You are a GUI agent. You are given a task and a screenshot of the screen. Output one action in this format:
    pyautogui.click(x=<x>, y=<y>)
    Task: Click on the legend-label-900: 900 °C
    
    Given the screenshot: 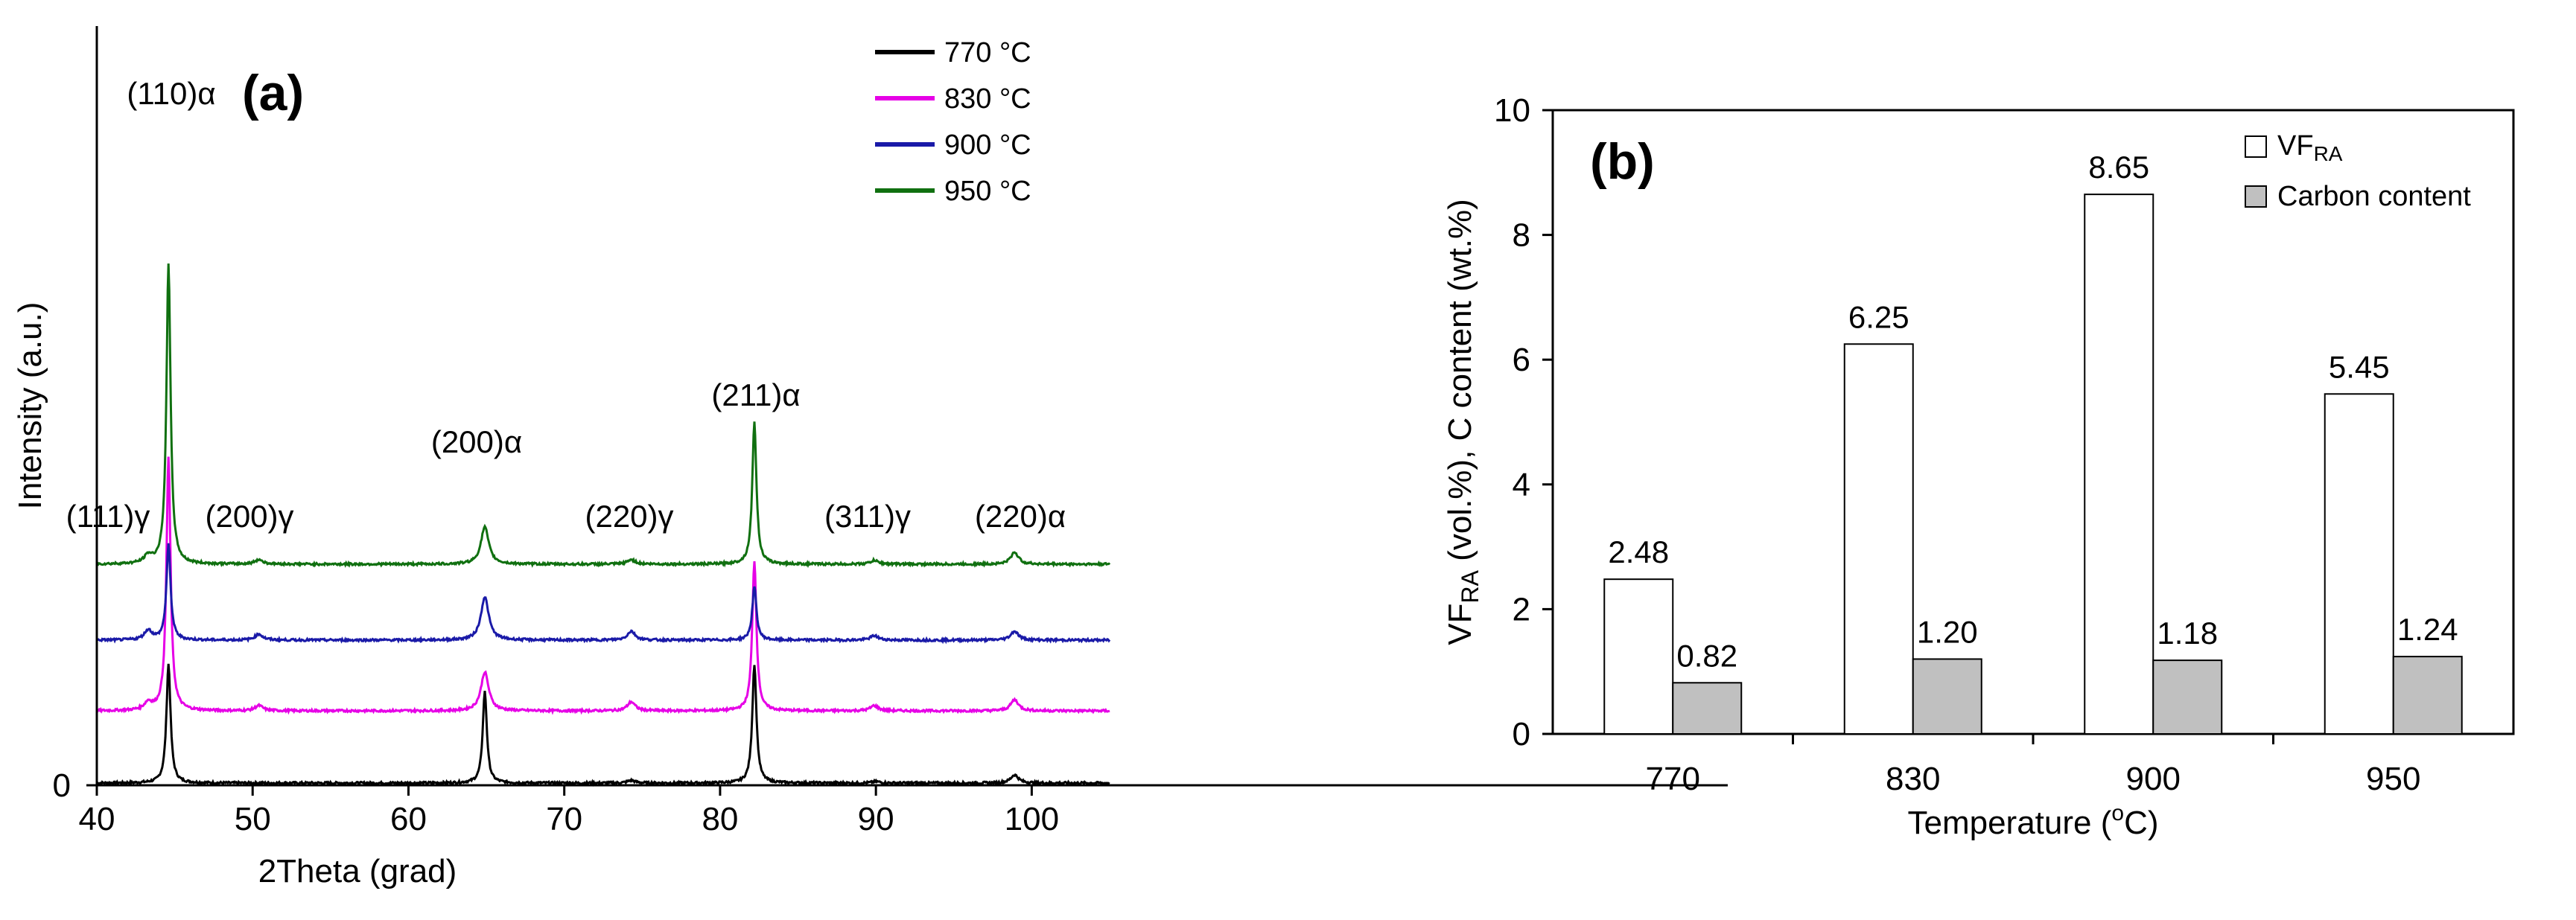 What is the action you would take?
    pyautogui.click(x=987, y=146)
    